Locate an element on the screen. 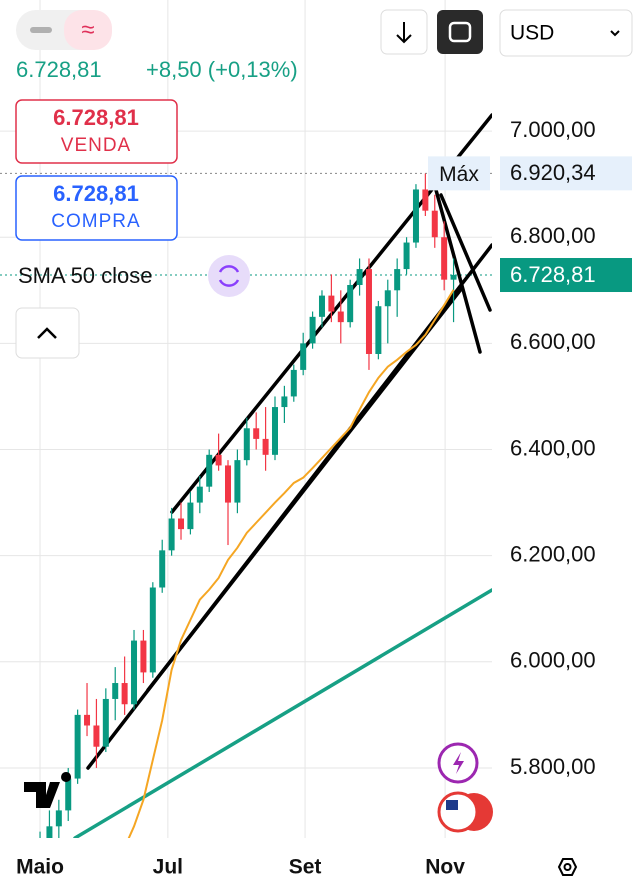 The image size is (640, 893). y-tick-label: 6.200,00 is located at coordinates (553, 553).